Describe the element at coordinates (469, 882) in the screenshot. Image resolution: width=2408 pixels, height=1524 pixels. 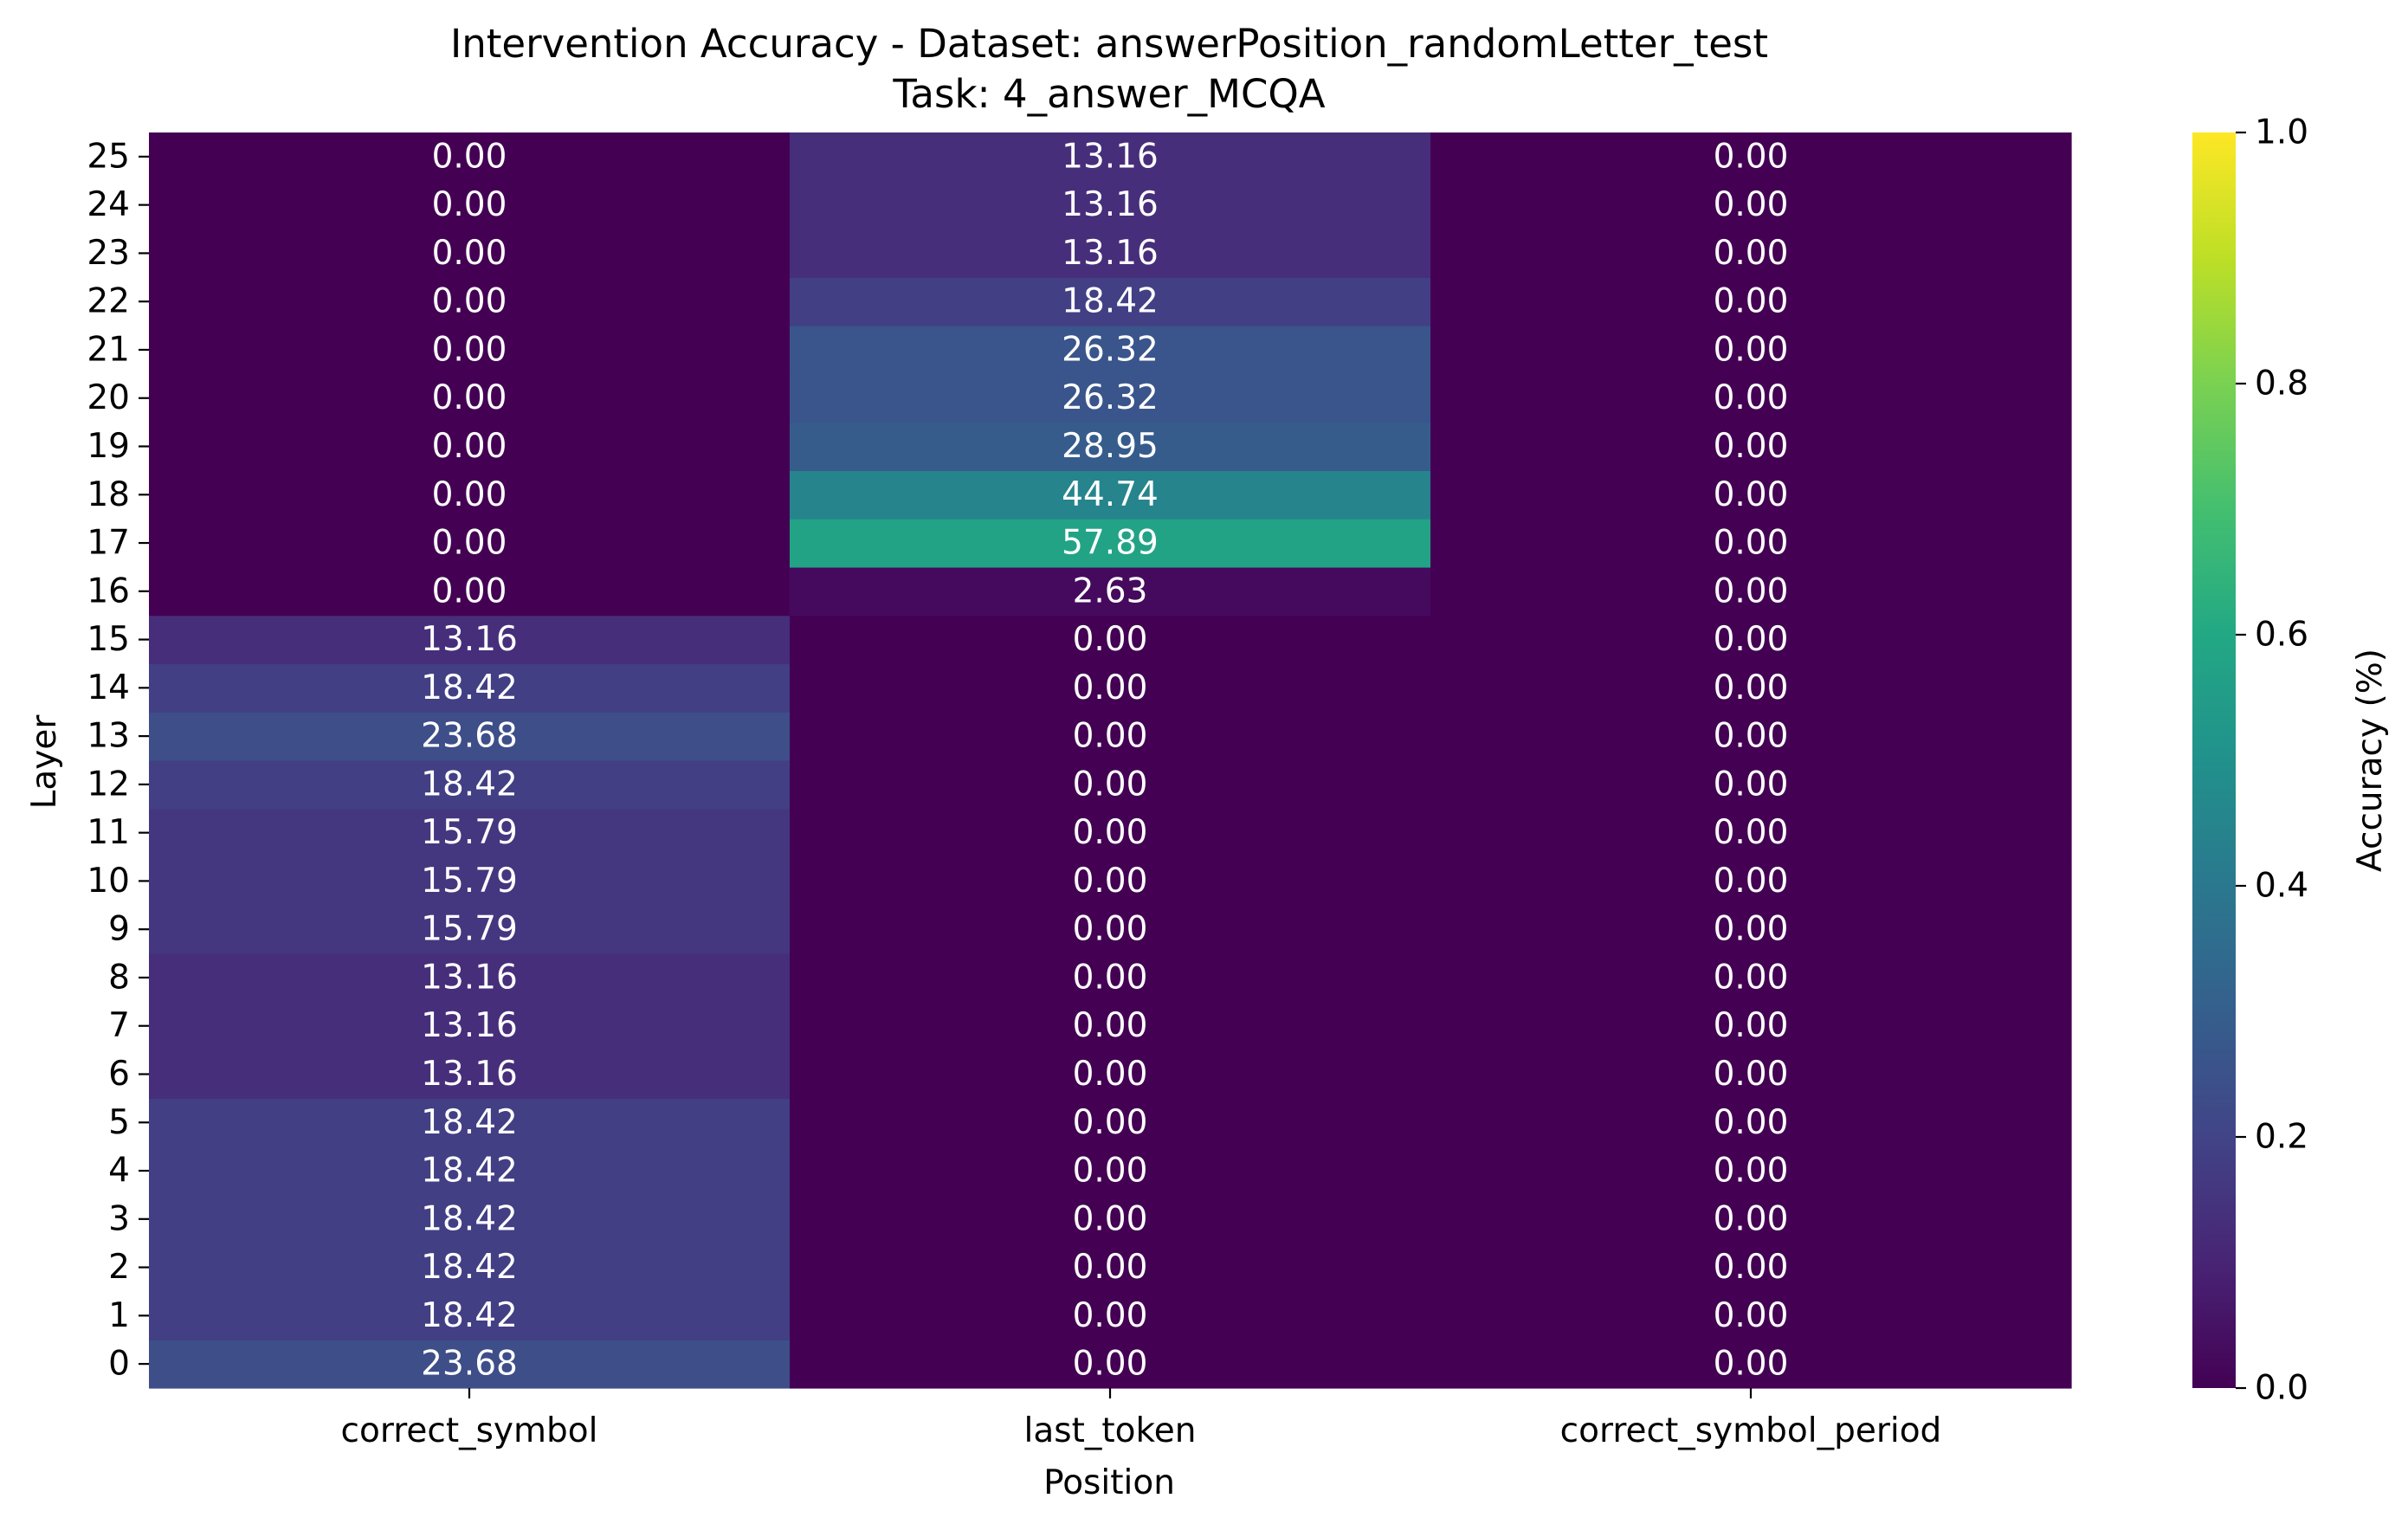
I see `cell-value-label: 15.79` at that location.